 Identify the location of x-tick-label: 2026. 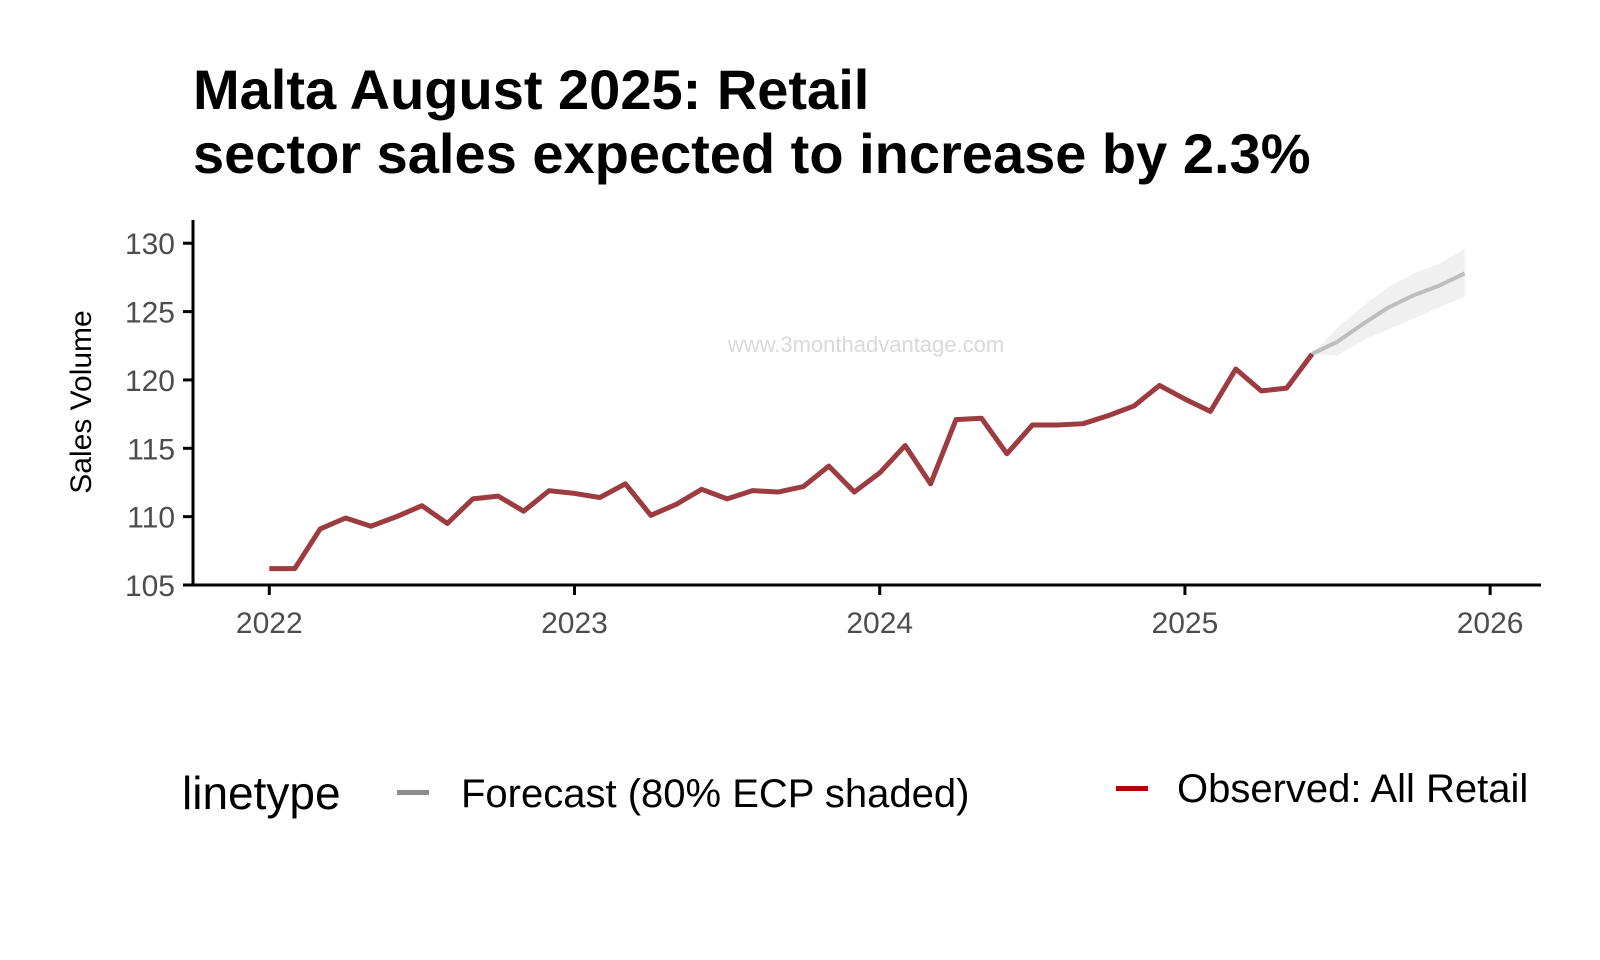
(1490, 623).